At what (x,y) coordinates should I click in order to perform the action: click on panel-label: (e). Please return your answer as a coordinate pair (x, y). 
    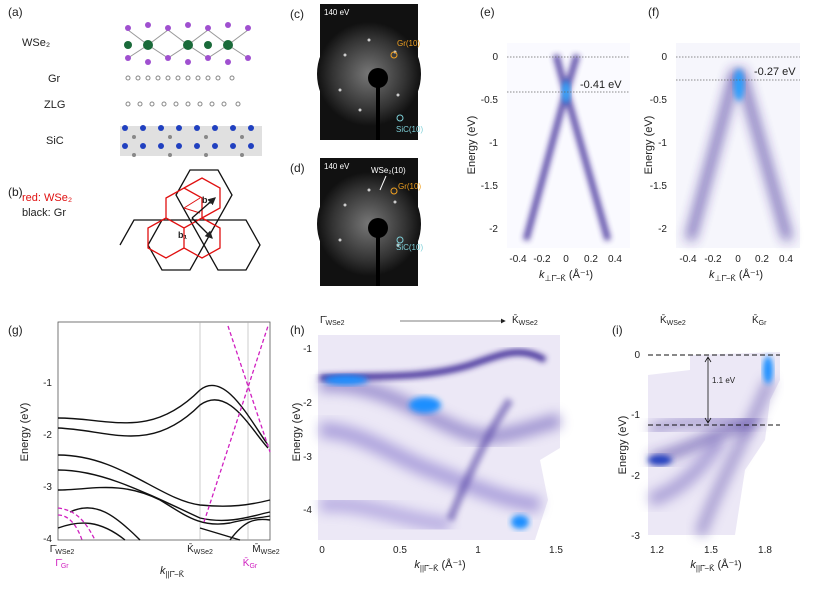
    Looking at the image, I should click on (487, 12).